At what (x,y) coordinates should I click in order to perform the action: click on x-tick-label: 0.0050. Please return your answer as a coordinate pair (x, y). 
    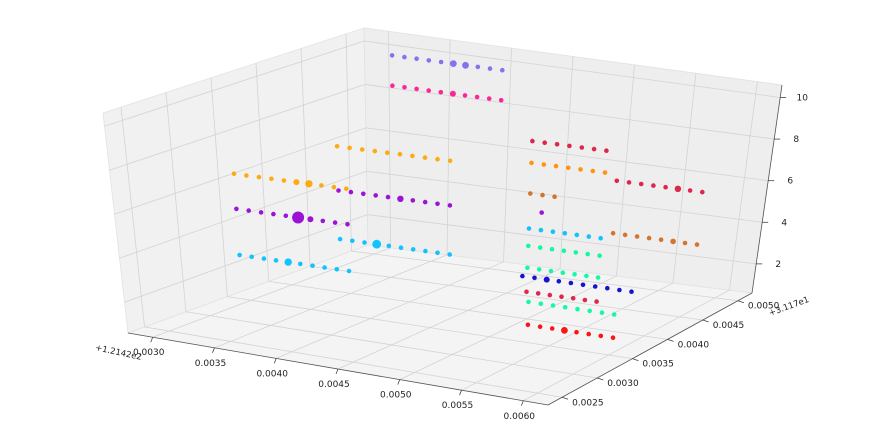
    Looking at the image, I should click on (396, 396).